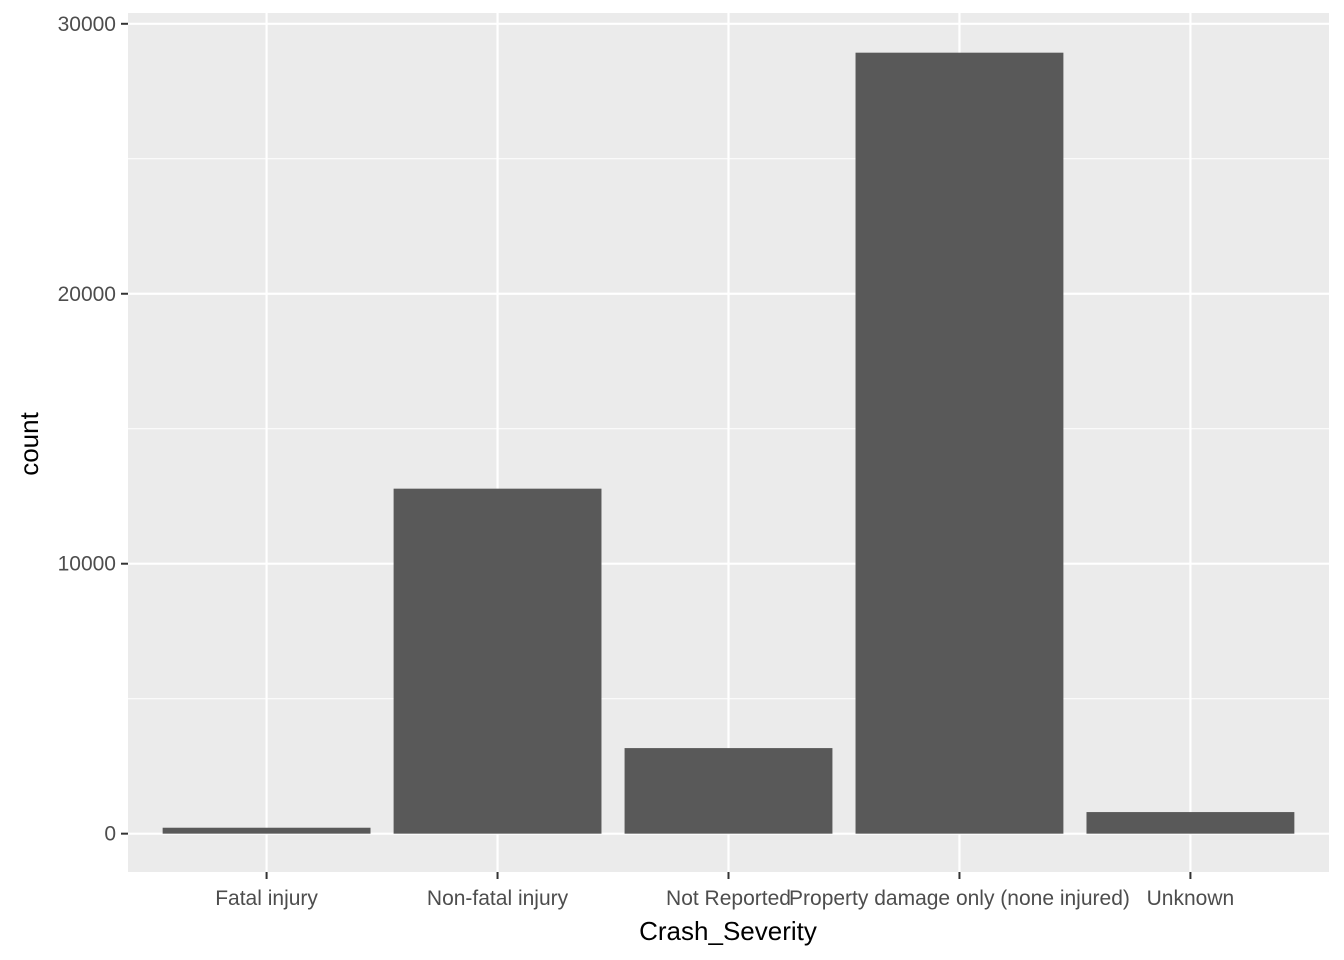 This screenshot has width=1344, height=960. I want to click on y-tick-label: 0, so click(110, 834).